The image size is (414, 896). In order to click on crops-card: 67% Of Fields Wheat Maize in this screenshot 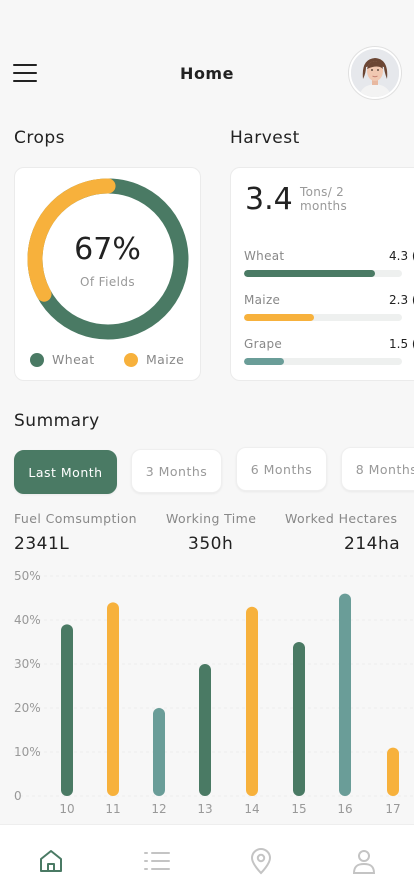, I will do `click(107, 274)`.